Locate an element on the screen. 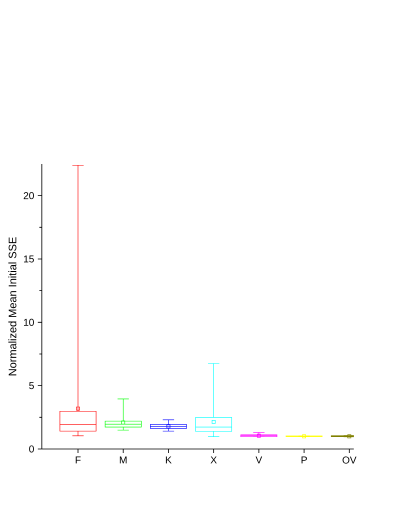 The image size is (399, 516). x-tick-label: K is located at coordinates (169, 460).